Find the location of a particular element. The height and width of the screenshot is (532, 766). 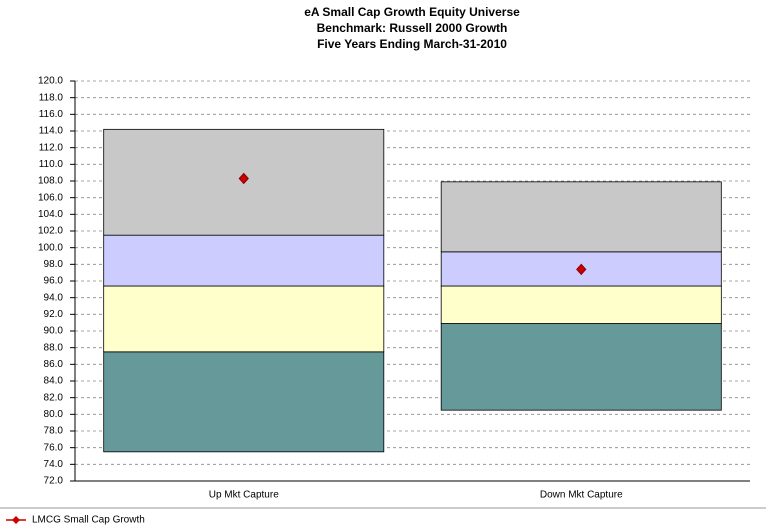

chart-title: Five Years Ending March-31-2010 is located at coordinates (412, 44).